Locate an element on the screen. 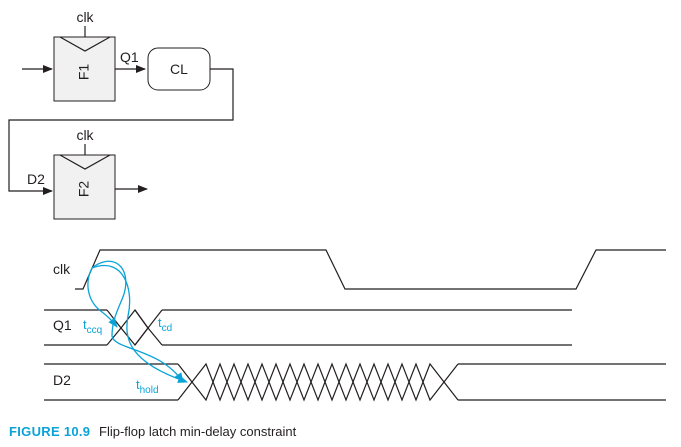 The image size is (681, 447). figure-caption-text: Flip-flop latch min-delay constraint is located at coordinates (198, 431).